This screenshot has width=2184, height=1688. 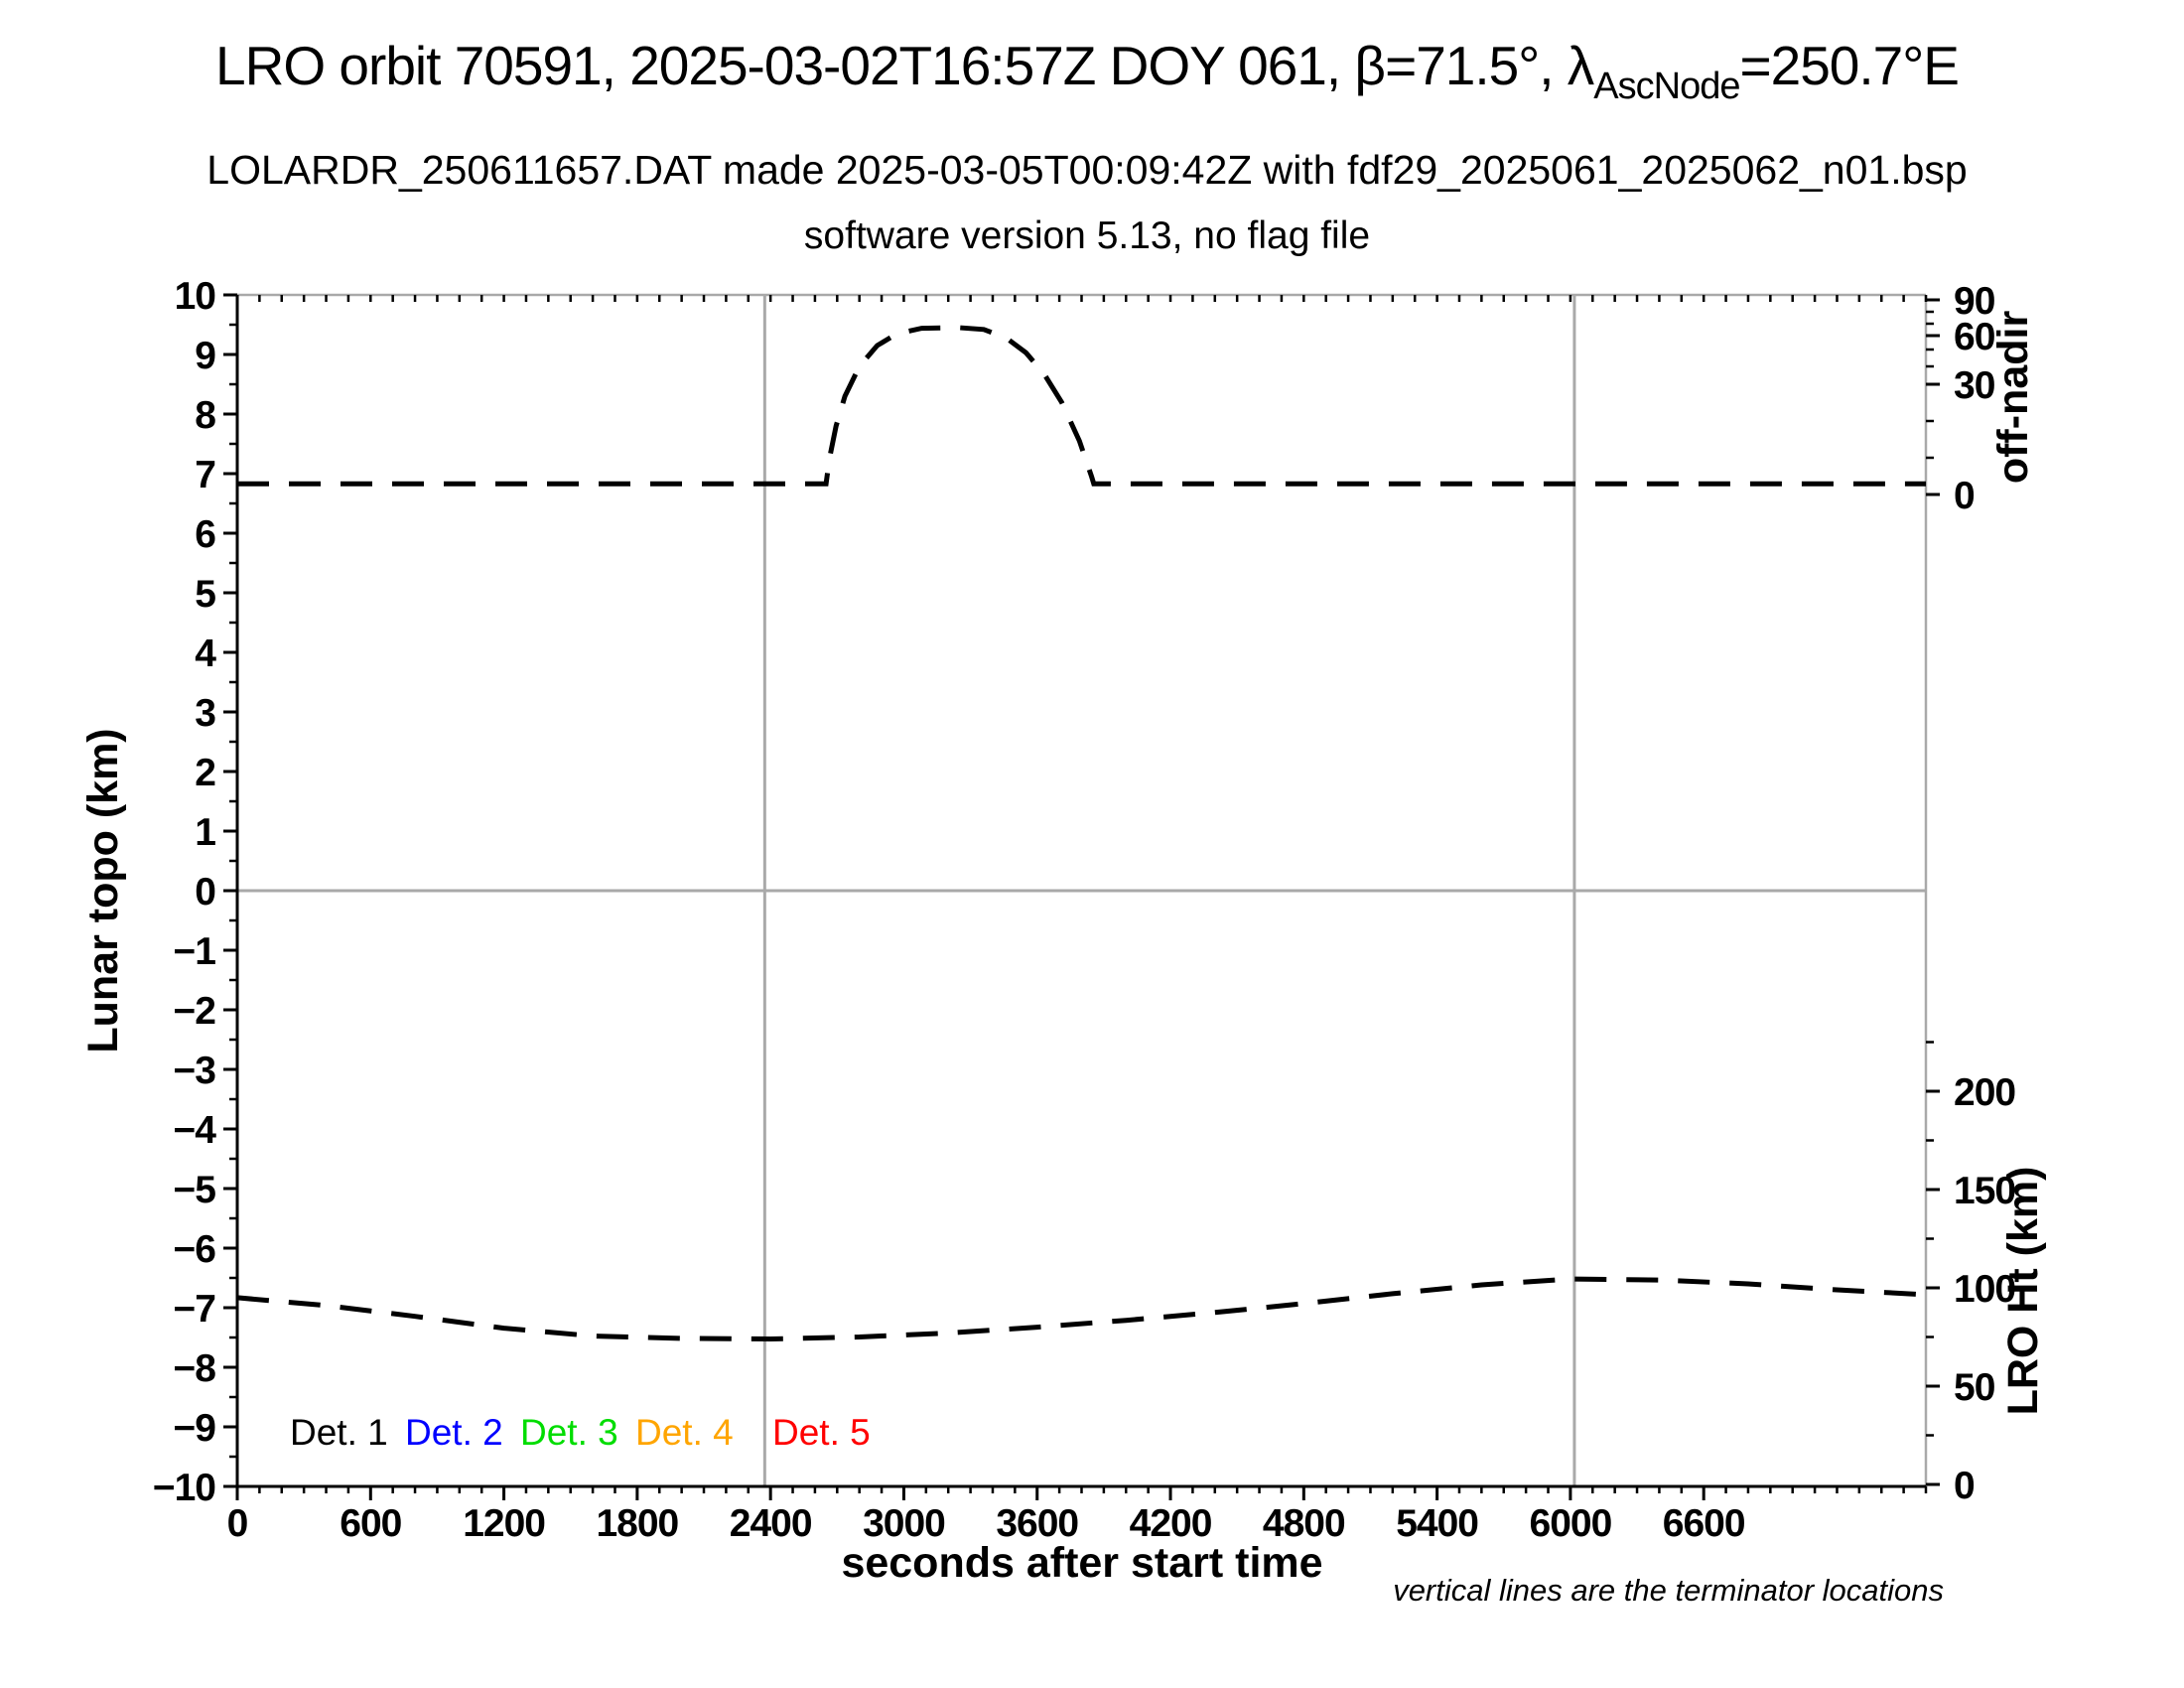 What do you see at coordinates (1571, 1523) in the screenshot?
I see `x-tick-label: 6000` at bounding box center [1571, 1523].